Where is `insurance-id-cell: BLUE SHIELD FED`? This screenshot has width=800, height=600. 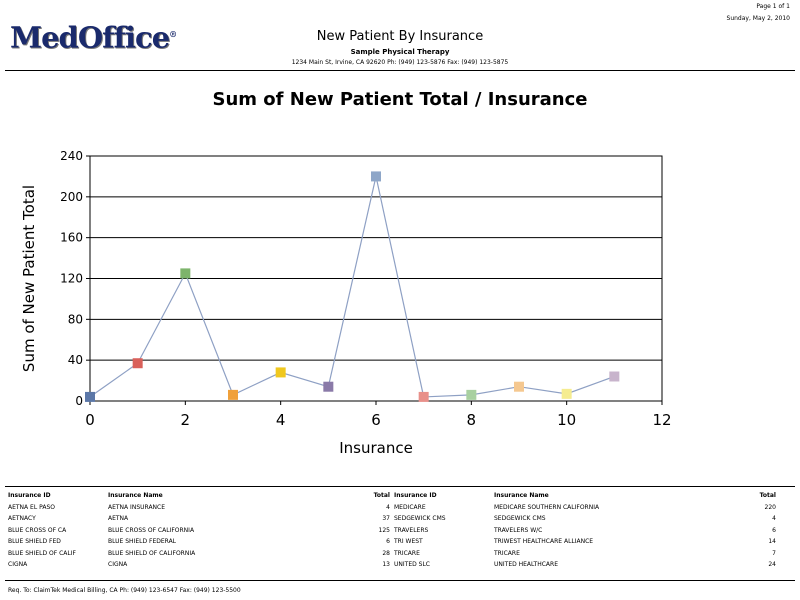 insurance-id-cell: BLUE SHIELD FED is located at coordinates (34, 542).